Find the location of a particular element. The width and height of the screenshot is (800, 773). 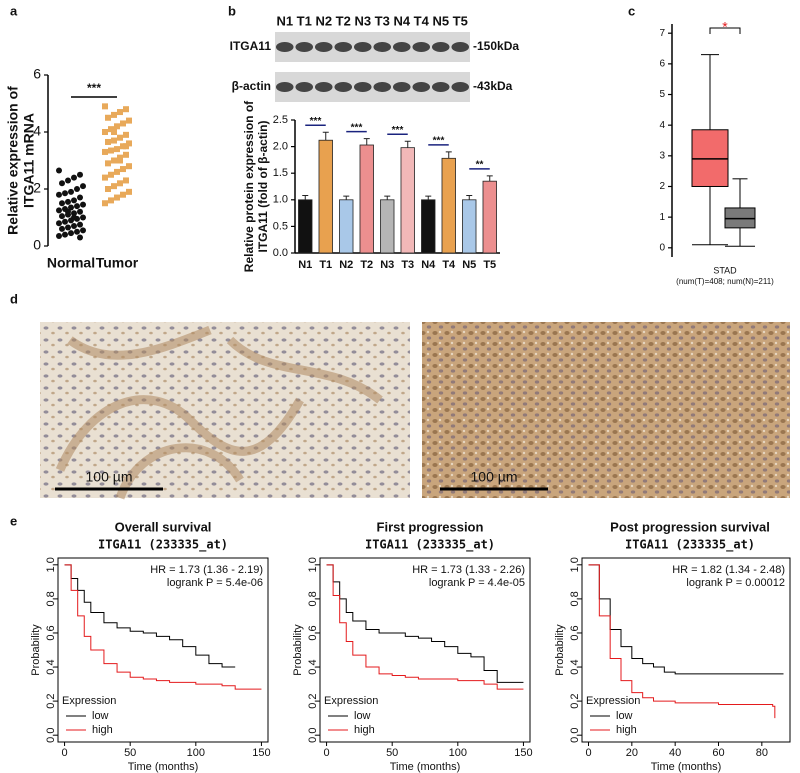

panel-letter: d is located at coordinates (14, 298).